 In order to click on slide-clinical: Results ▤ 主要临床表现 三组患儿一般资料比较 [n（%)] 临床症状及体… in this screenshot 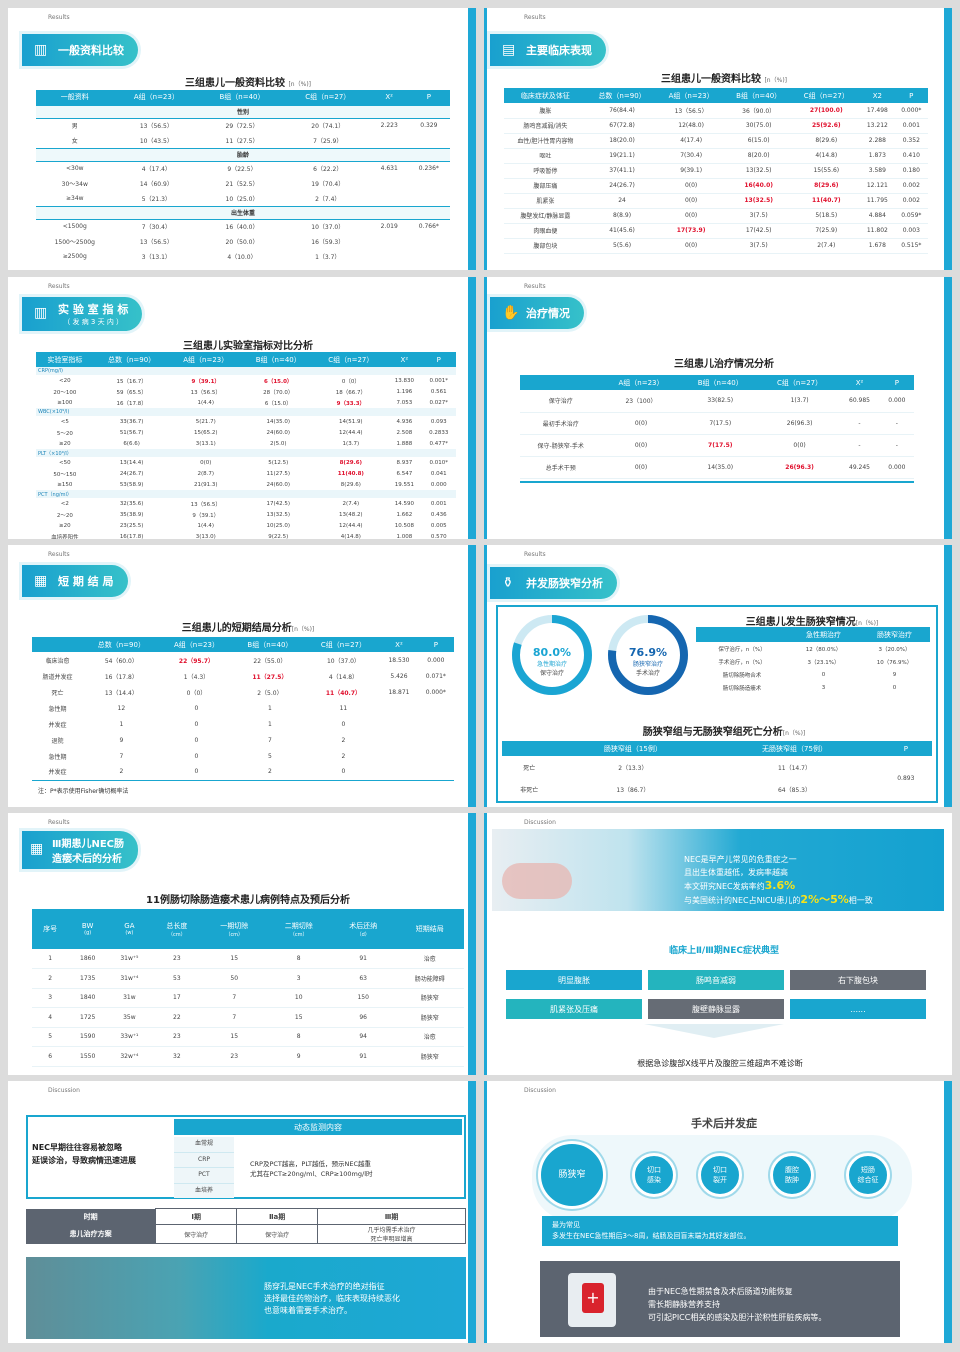, I will do `click(718, 139)`.